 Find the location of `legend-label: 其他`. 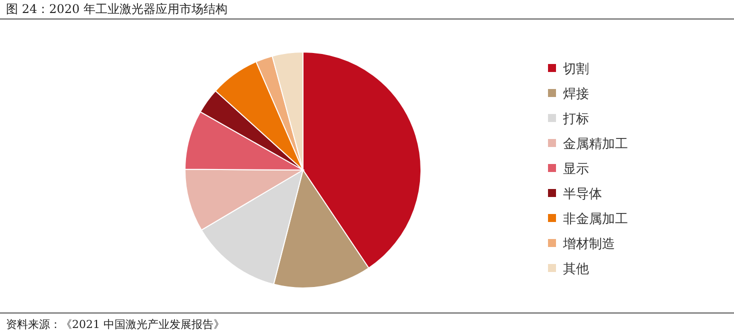

legend-label: 其他 is located at coordinates (576, 269).